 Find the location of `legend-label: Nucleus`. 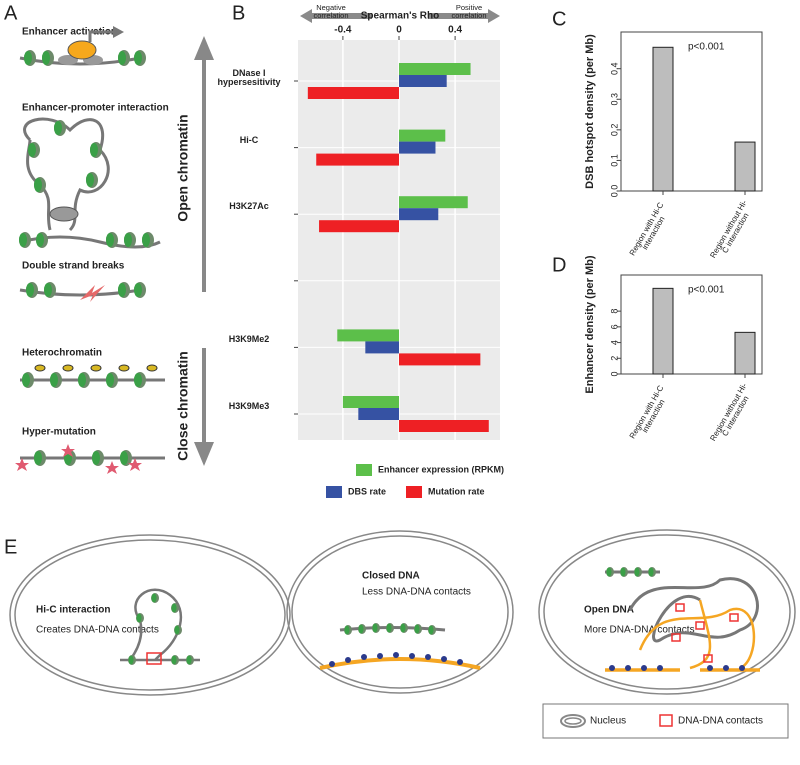

legend-label: Nucleus is located at coordinates (608, 721).